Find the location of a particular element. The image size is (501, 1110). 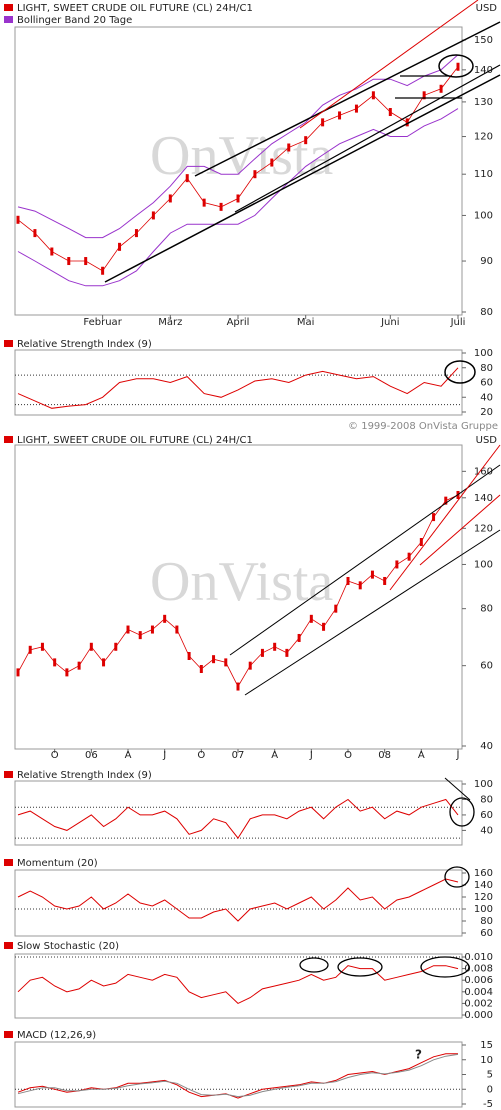

x-tick-label: J is located at coordinates (311, 755).